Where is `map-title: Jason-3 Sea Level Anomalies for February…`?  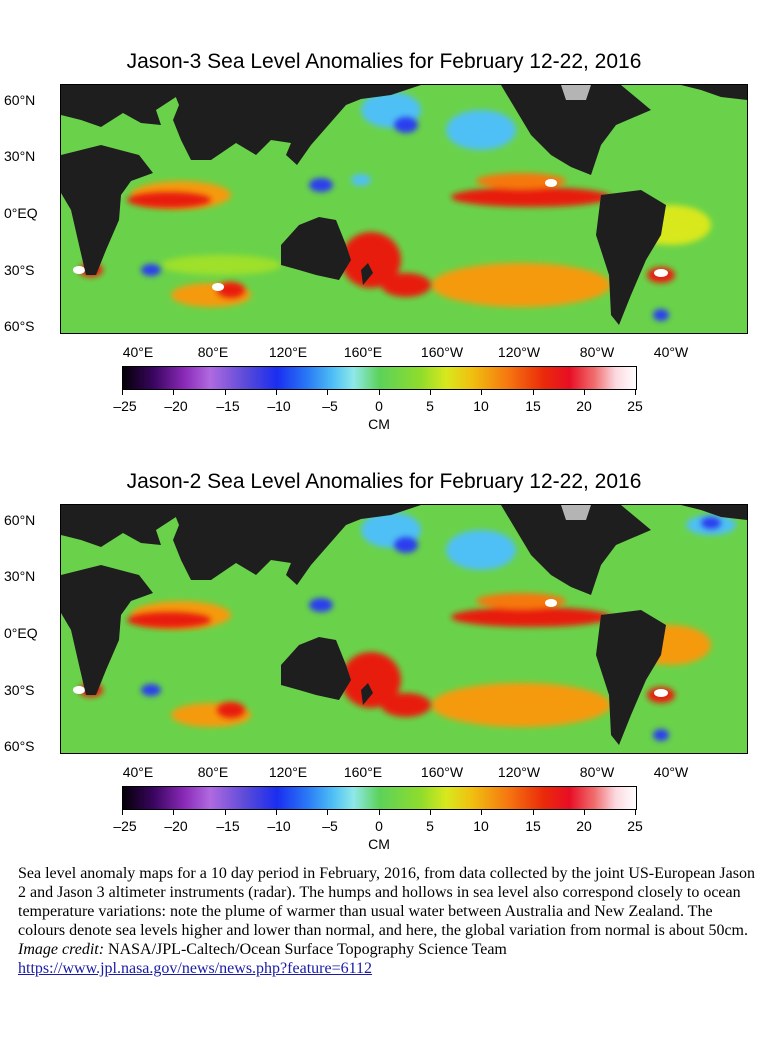 map-title: Jason-3 Sea Level Anomalies for February… is located at coordinates (384, 61).